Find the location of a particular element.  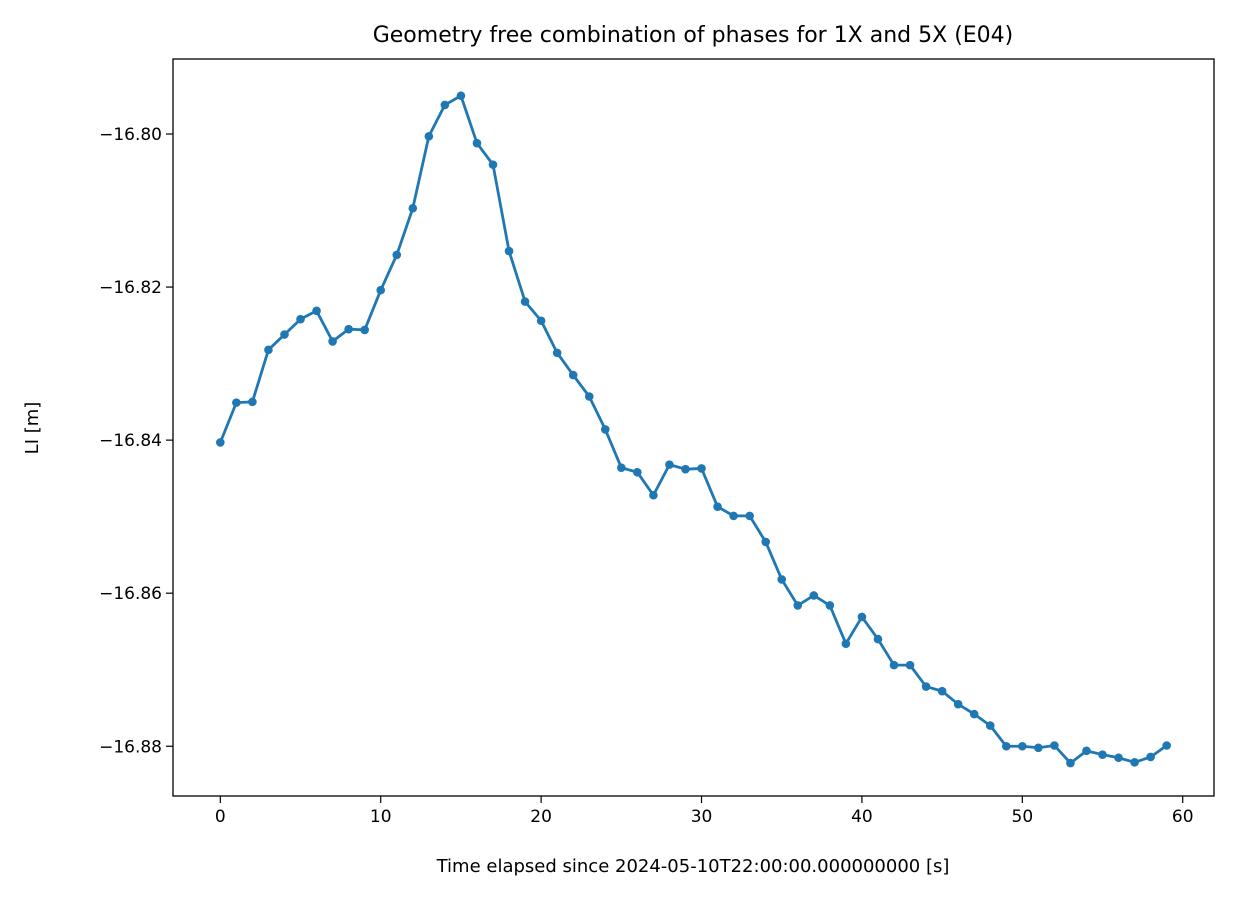

x-tick-label: 0 is located at coordinates (220, 817).